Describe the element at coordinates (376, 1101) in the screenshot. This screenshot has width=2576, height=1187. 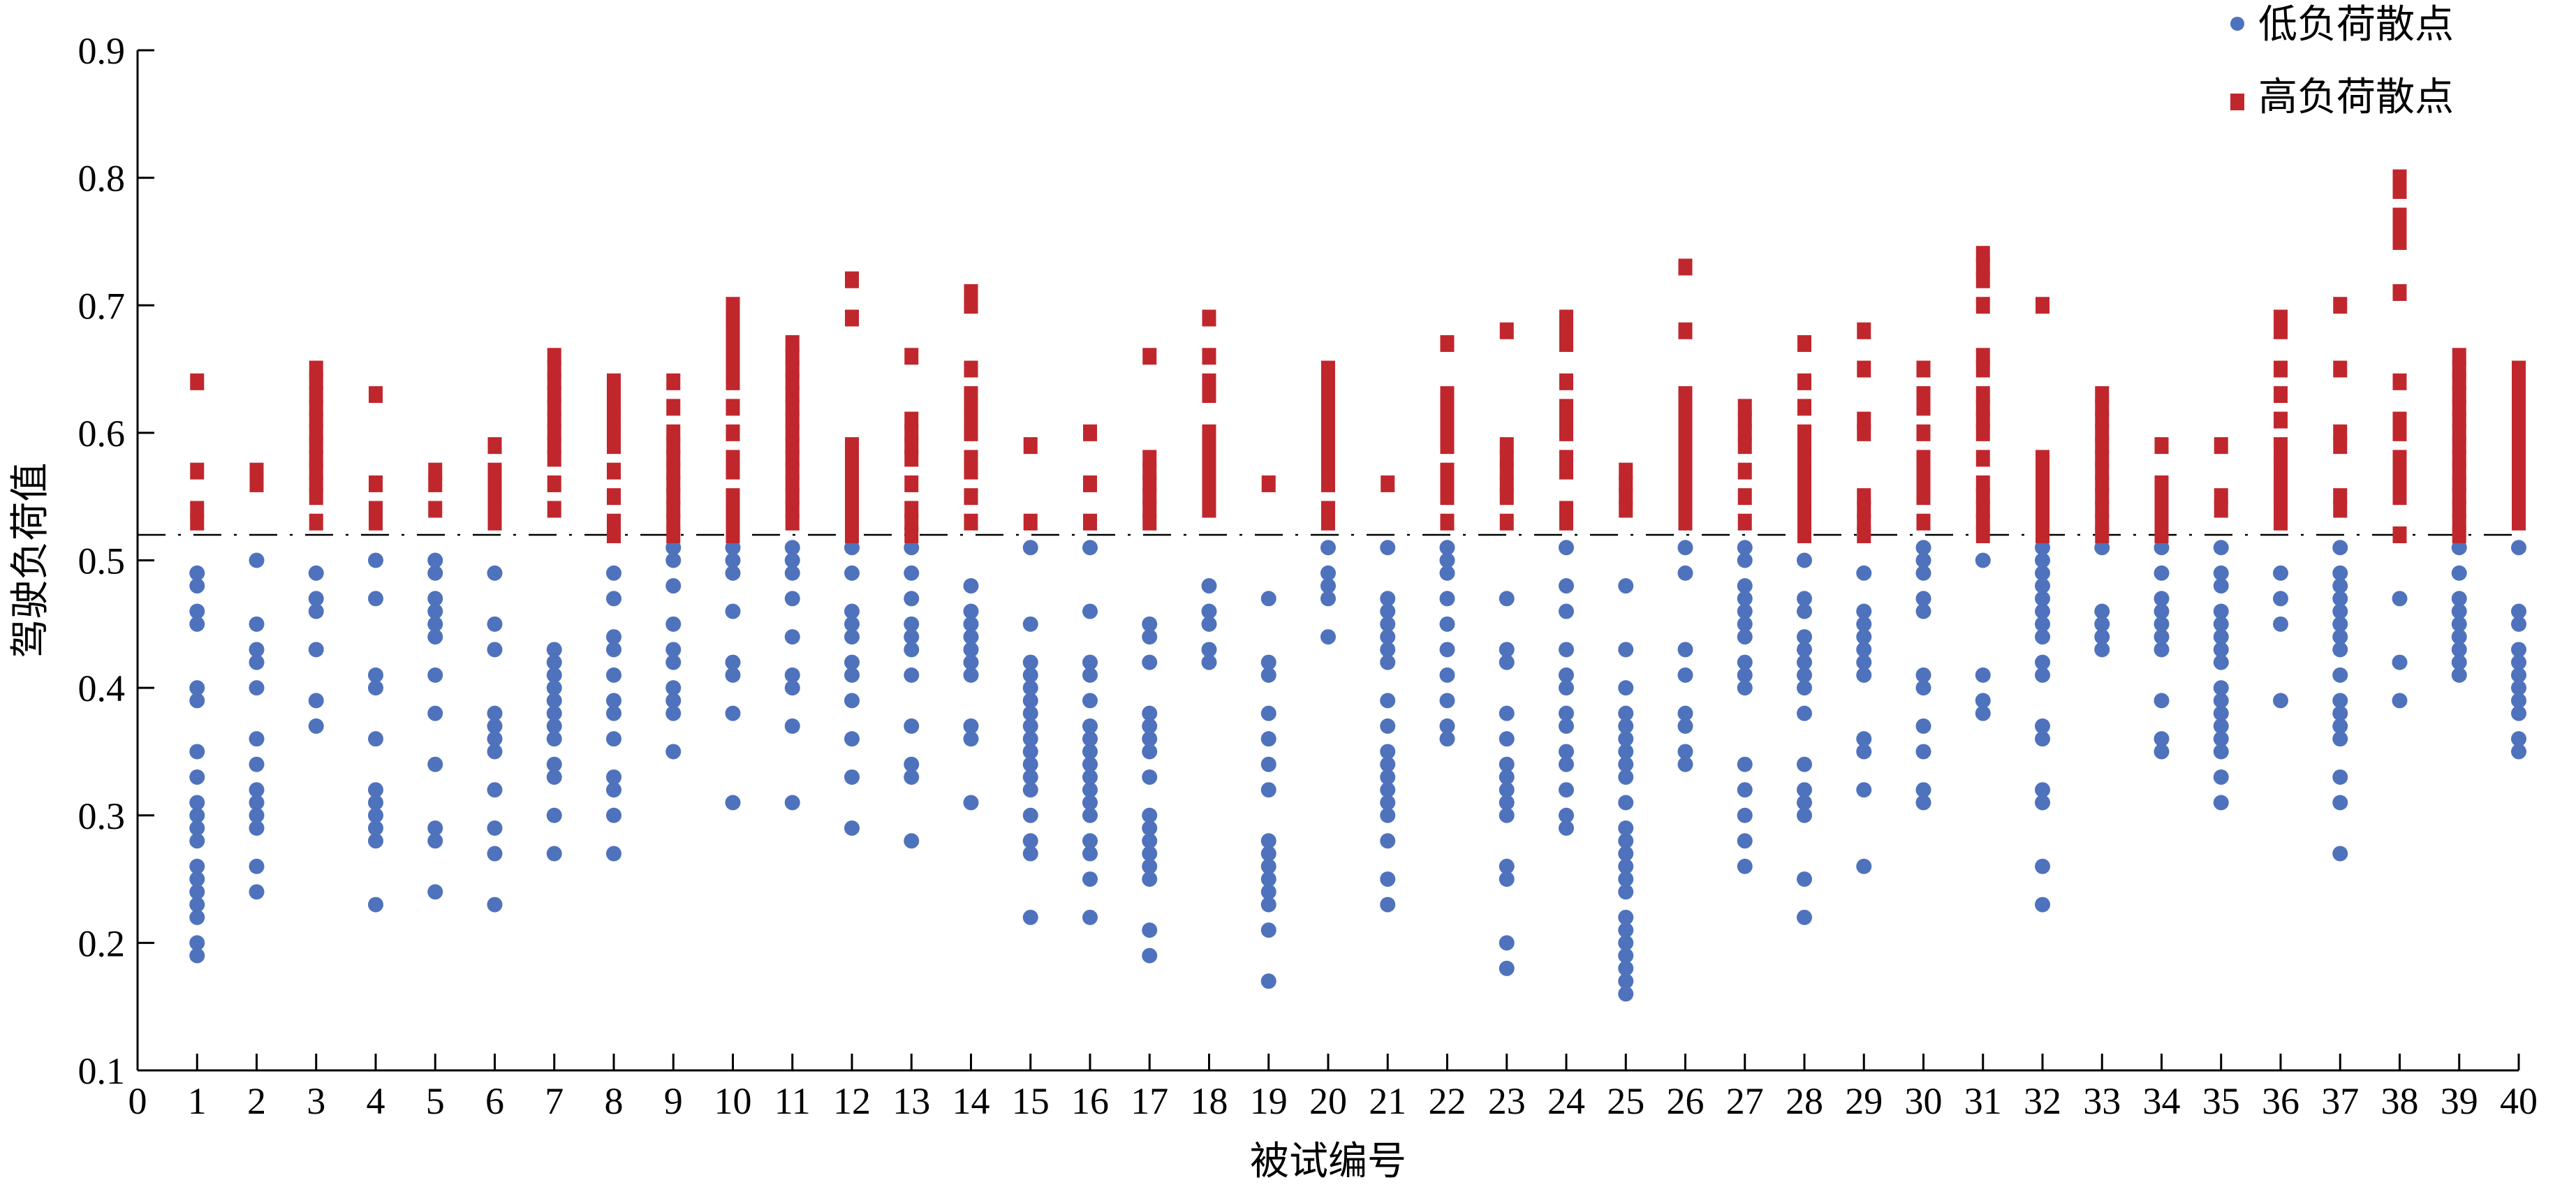
I see `x-tick-label: 4` at that location.